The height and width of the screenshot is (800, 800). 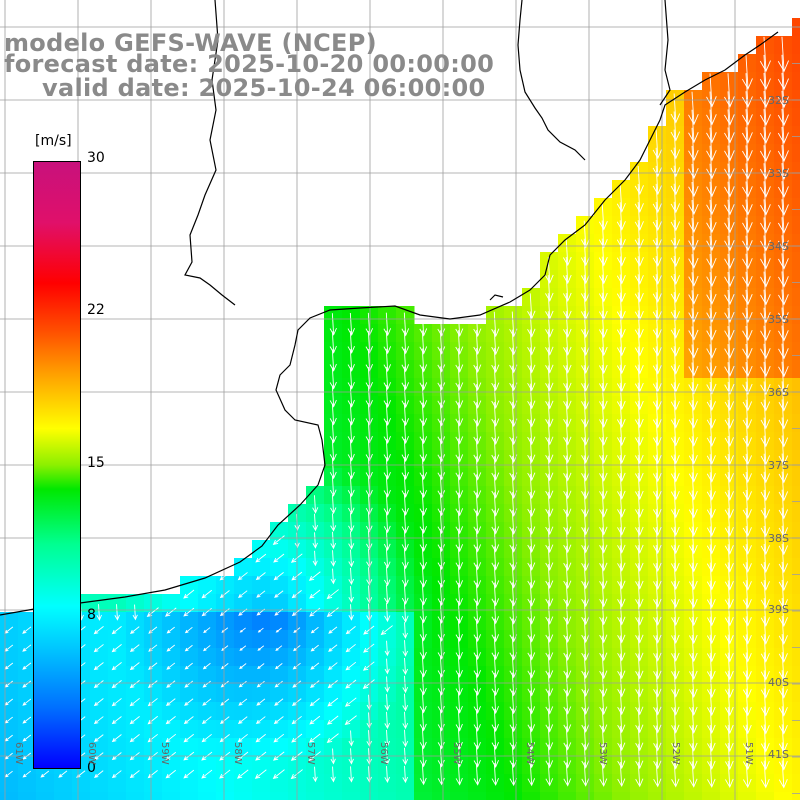 I want to click on lon-label: 51W, so click(x=748, y=753).